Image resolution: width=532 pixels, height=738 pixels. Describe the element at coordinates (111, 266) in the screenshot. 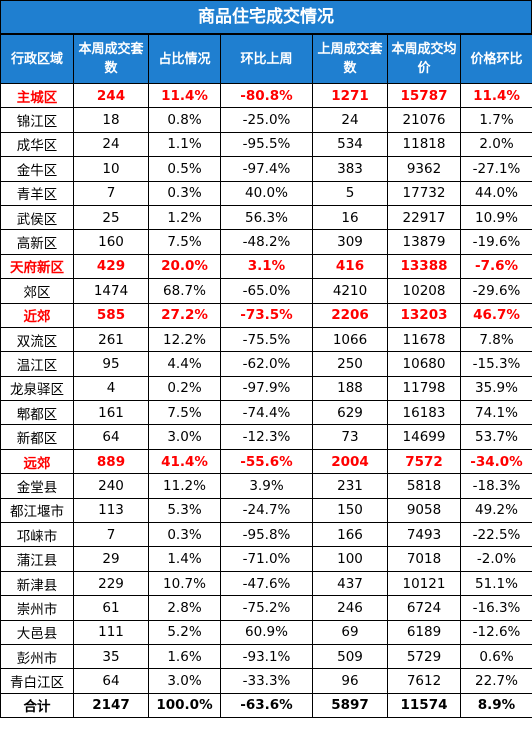

I see `cell-weekly-units: 429` at that location.